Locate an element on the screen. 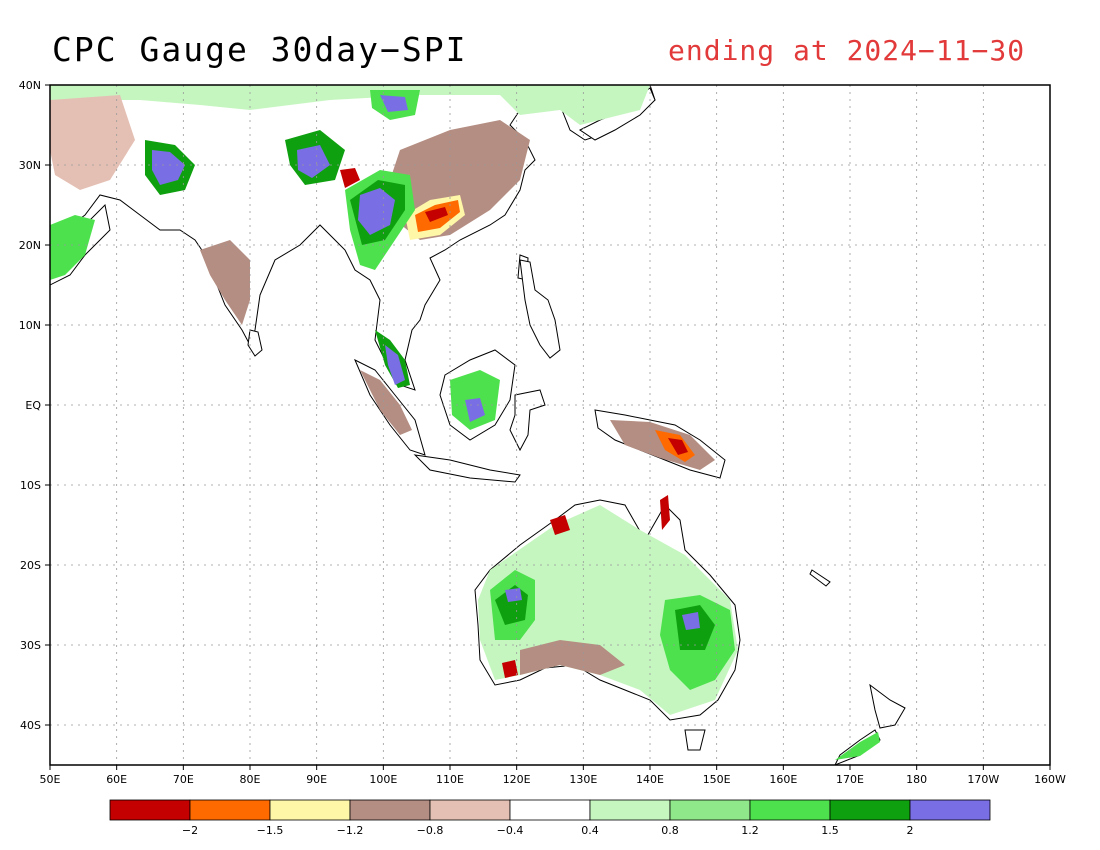 The width and height of the screenshot is (1100, 850). lon-tick-label: 120E is located at coordinates (517, 779).